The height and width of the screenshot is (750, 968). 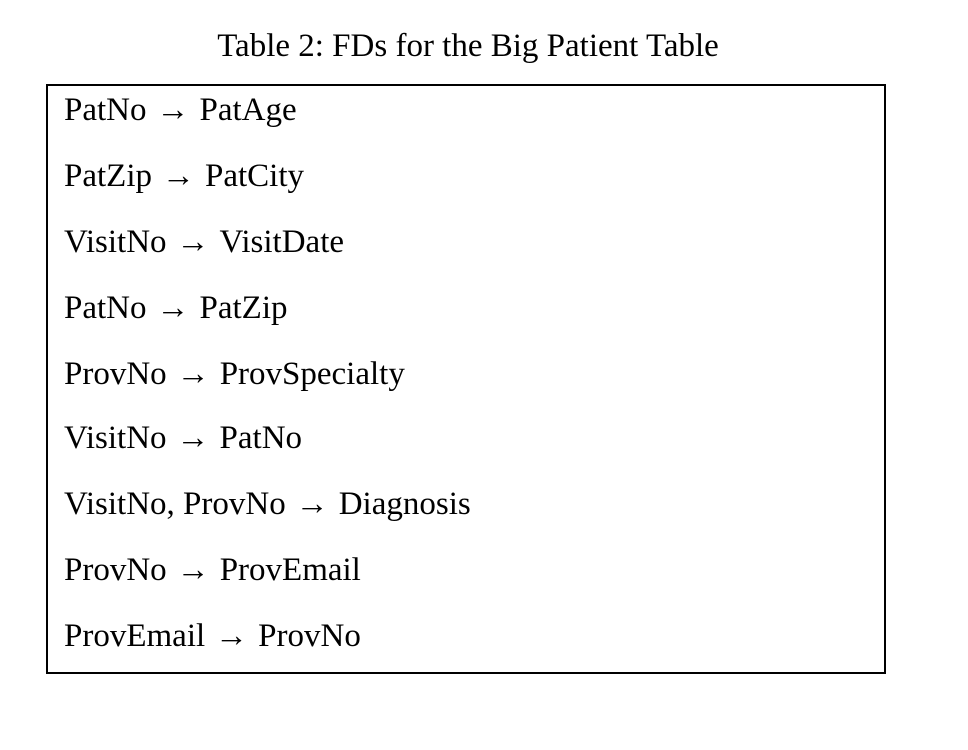 I want to click on fd-row: ProvNo → ProvEmail, so click(x=212, y=570).